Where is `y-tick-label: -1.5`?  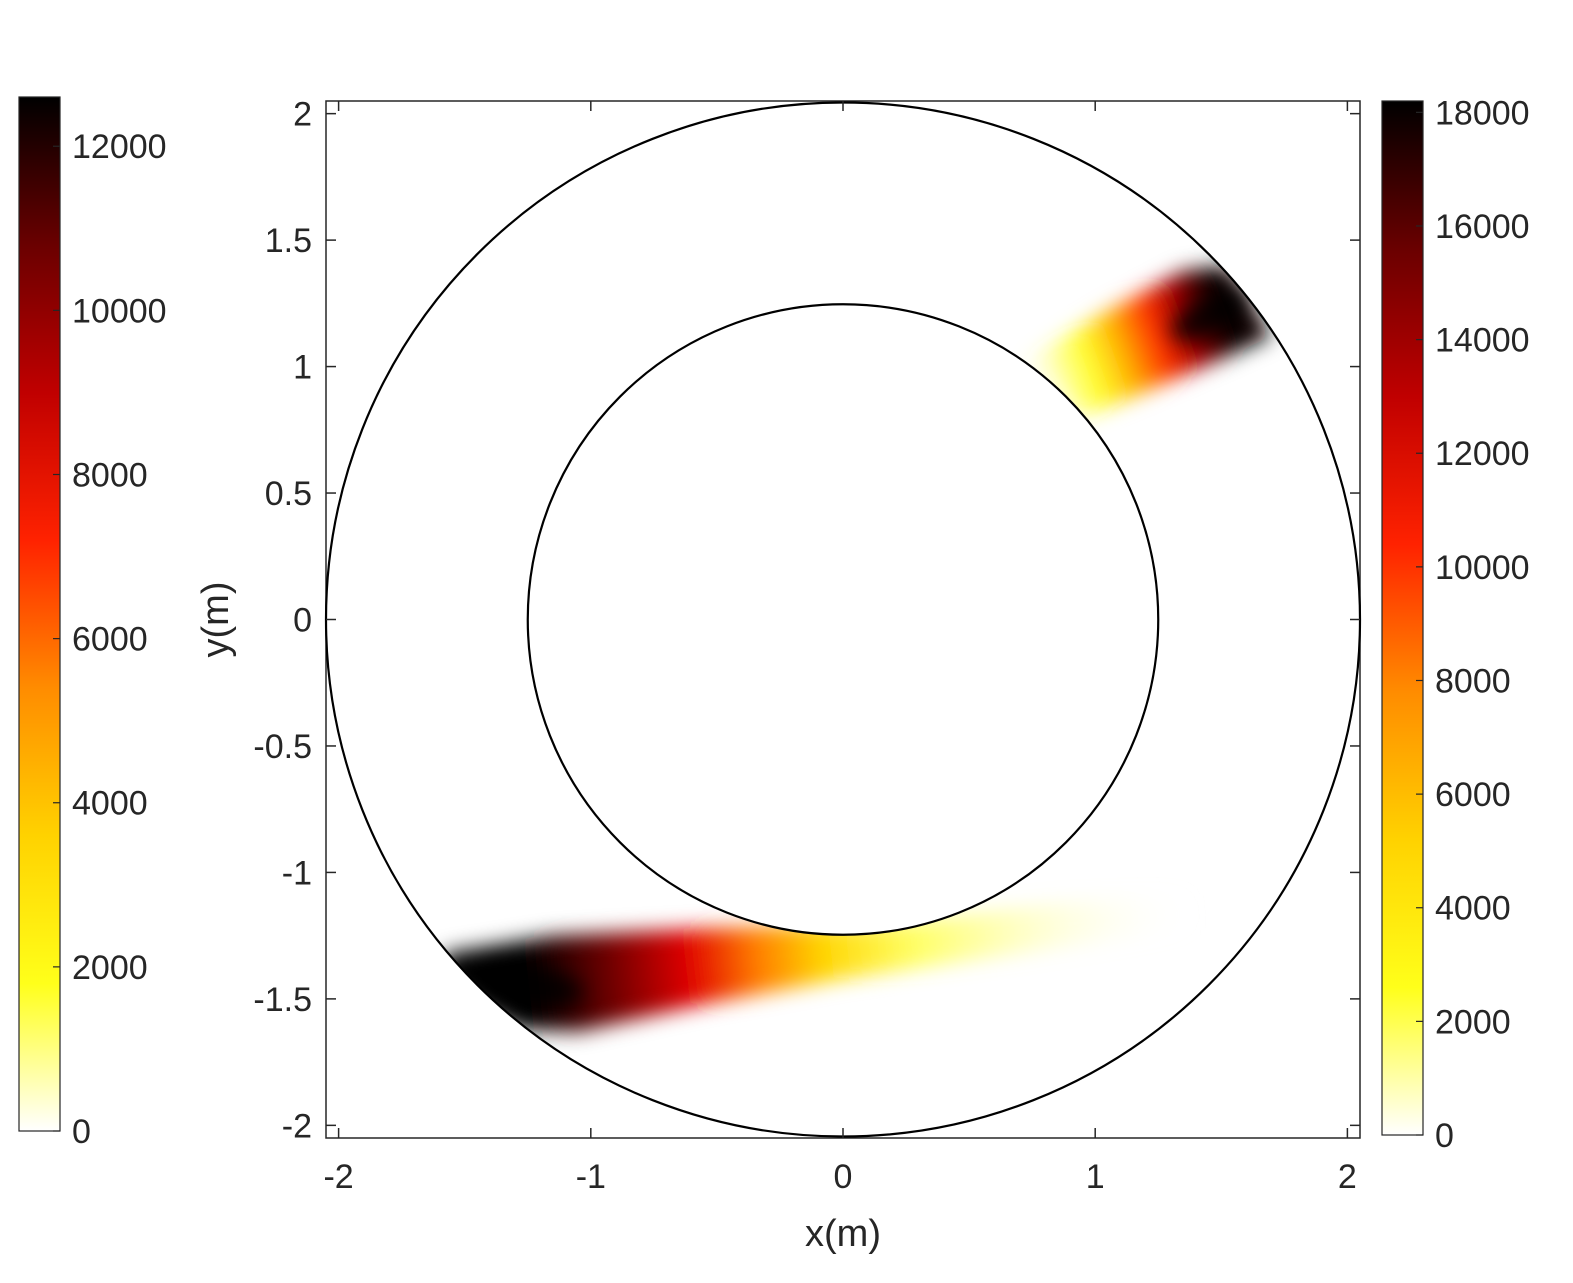 y-tick-label: -1.5 is located at coordinates (282, 1000).